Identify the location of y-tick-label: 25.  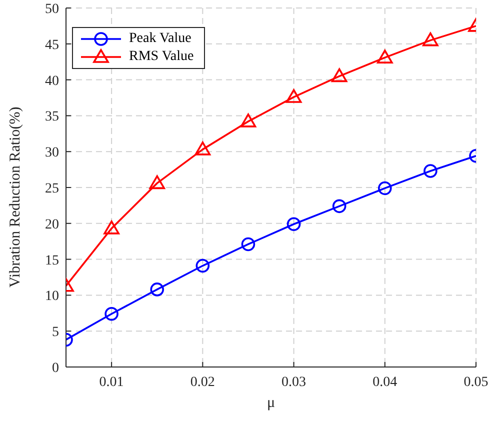
(52, 188).